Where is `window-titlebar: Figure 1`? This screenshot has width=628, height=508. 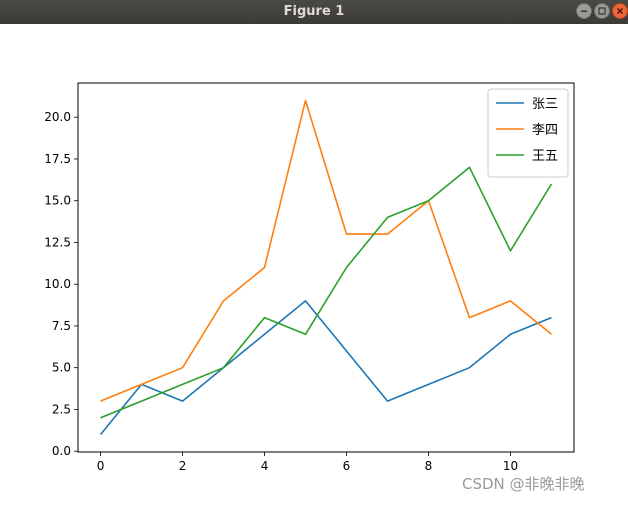
window-titlebar: Figure 1 is located at coordinates (314, 12).